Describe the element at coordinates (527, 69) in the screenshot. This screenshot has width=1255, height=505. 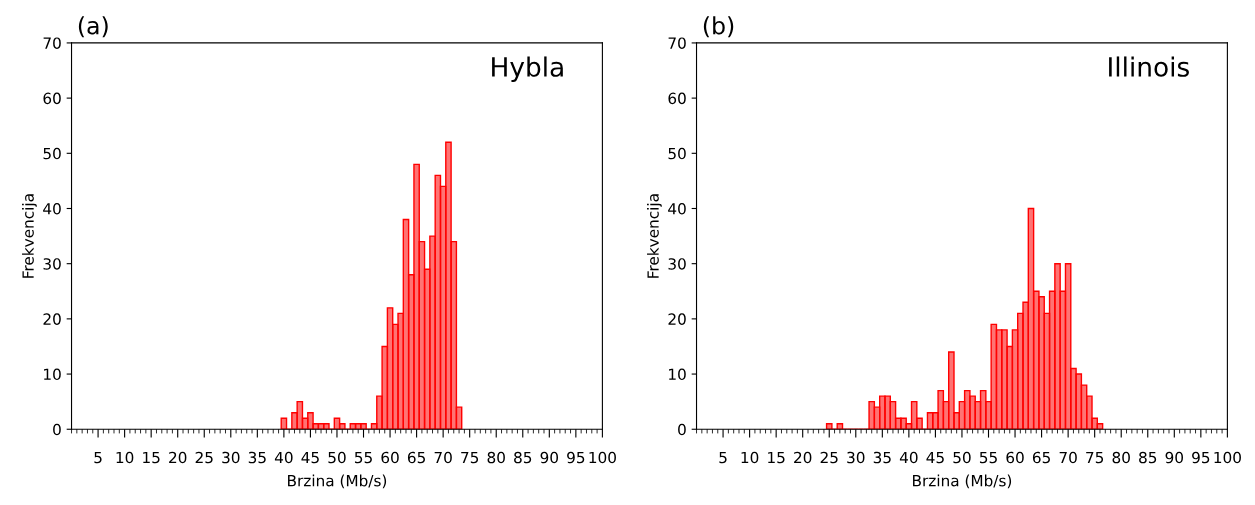
I see `annotation: Hybla` at that location.